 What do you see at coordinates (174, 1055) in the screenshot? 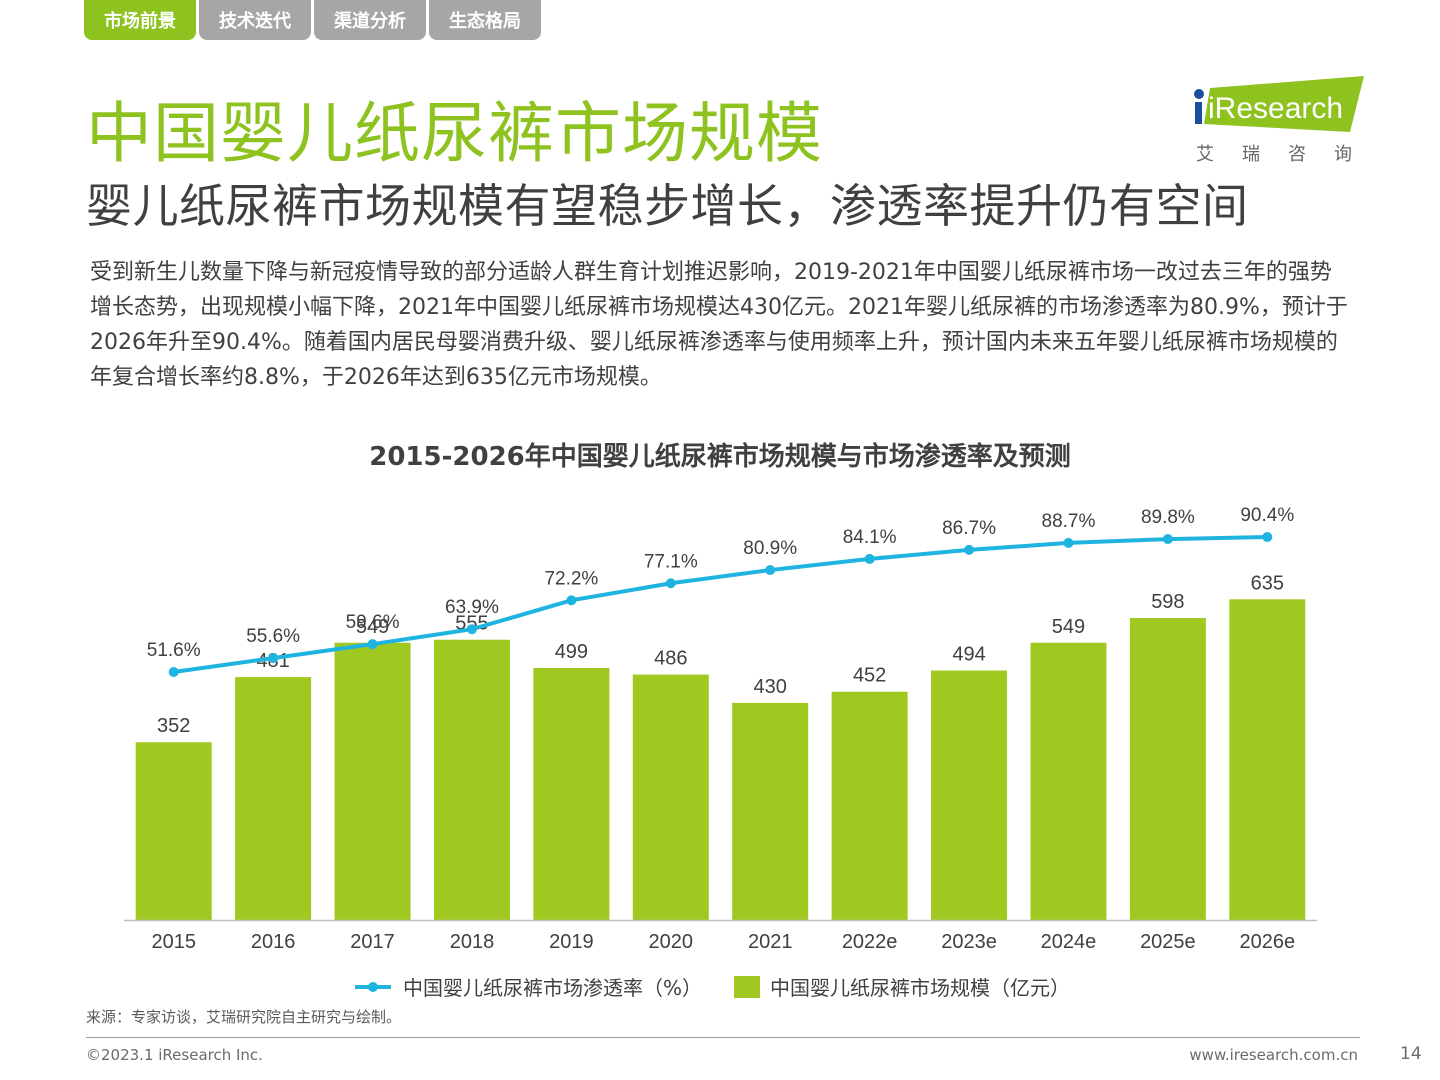
I see `copyright: ©2023.1 iResearch Inc.` at bounding box center [174, 1055].